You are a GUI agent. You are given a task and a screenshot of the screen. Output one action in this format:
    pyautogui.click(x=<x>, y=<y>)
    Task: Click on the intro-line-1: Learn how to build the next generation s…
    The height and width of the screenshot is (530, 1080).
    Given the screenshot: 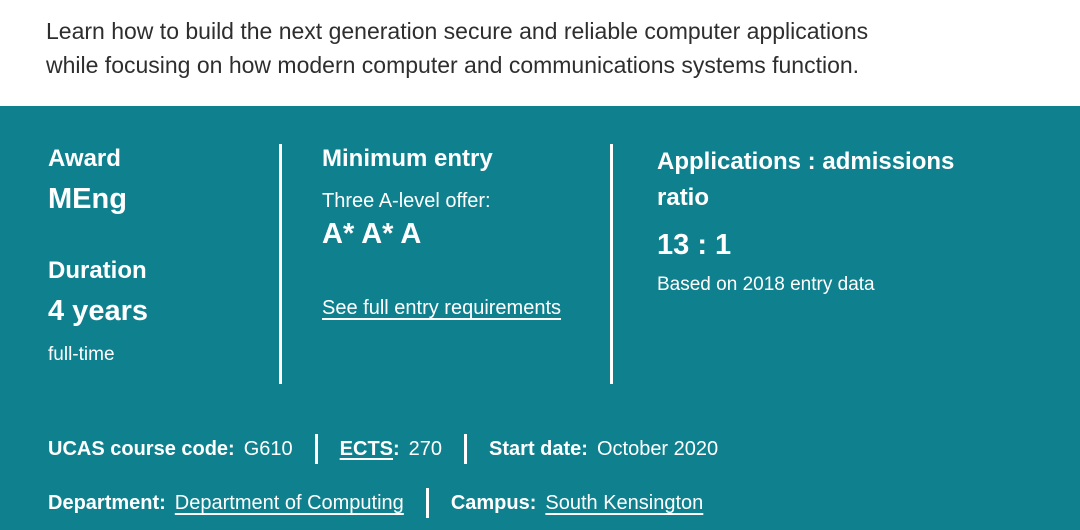 What is the action you would take?
    pyautogui.click(x=457, y=31)
    